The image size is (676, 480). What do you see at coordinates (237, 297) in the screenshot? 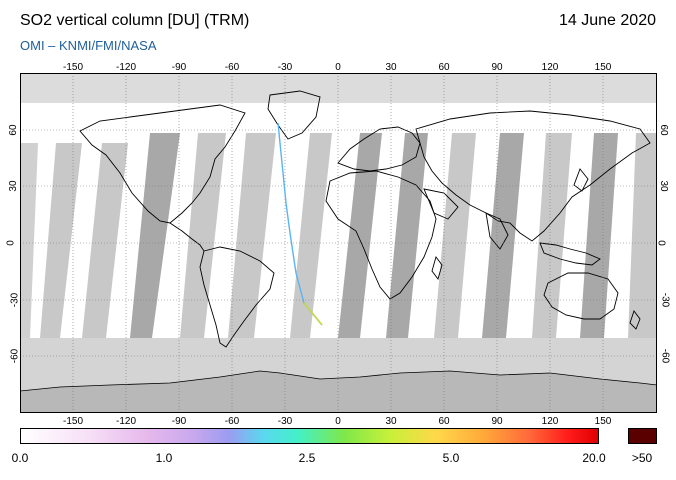
I see `south-america-outline` at bounding box center [237, 297].